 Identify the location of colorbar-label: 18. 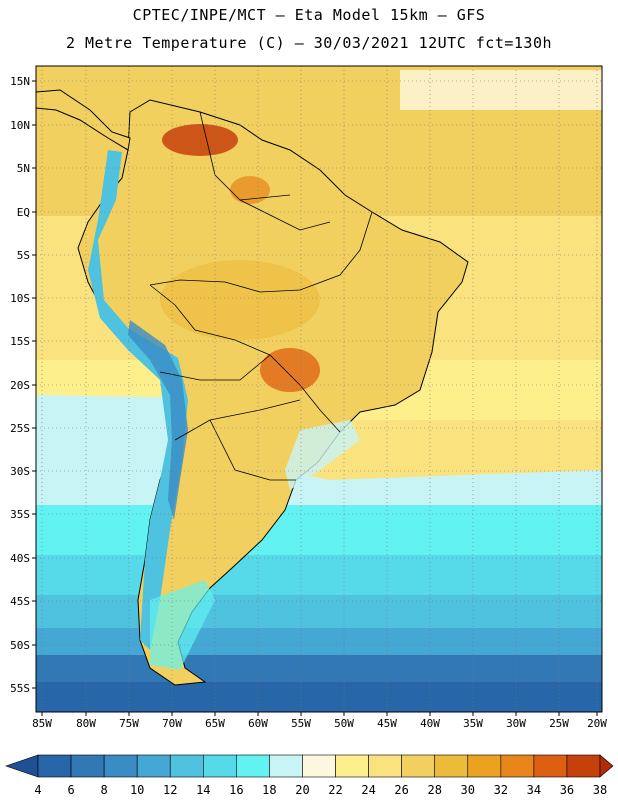
(269, 790).